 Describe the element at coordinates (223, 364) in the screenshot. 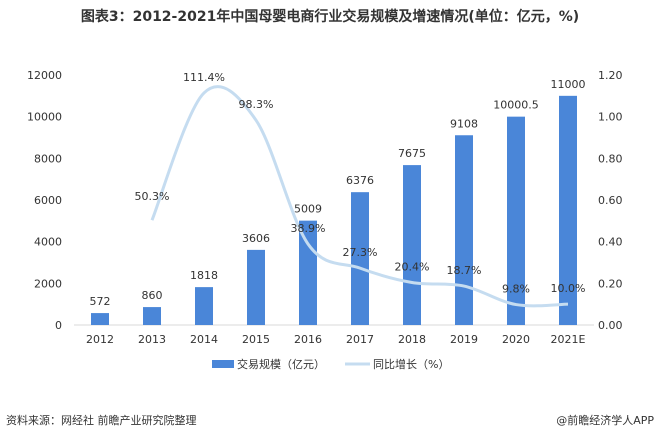

I see `legend-bar-swatch` at that location.